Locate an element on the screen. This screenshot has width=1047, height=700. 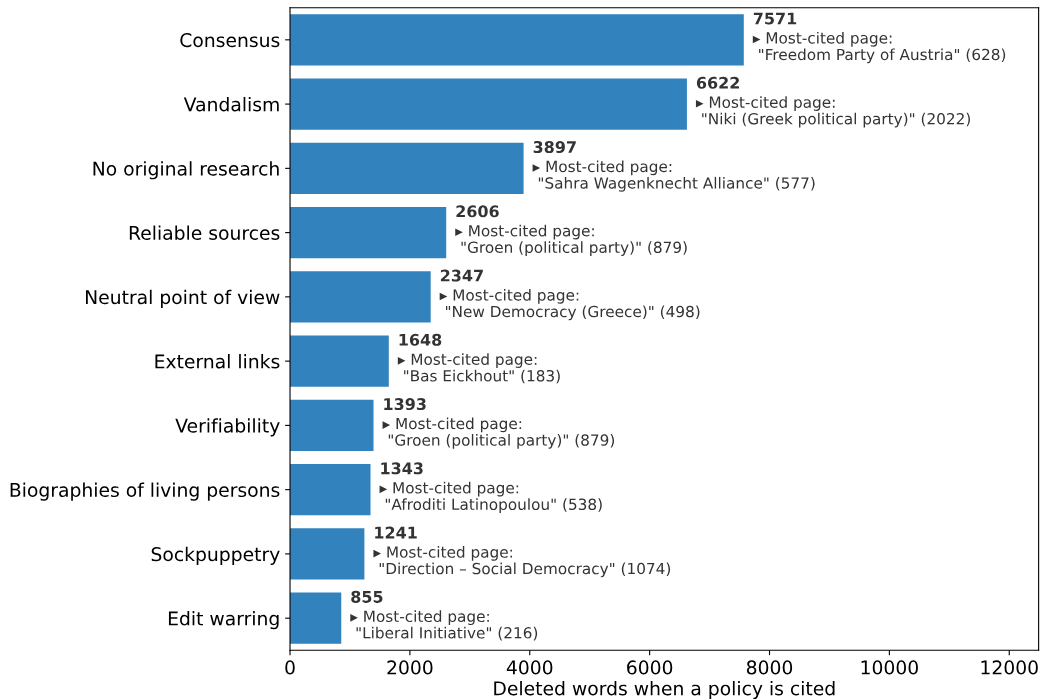
data-label: 855 is located at coordinates (367, 596).